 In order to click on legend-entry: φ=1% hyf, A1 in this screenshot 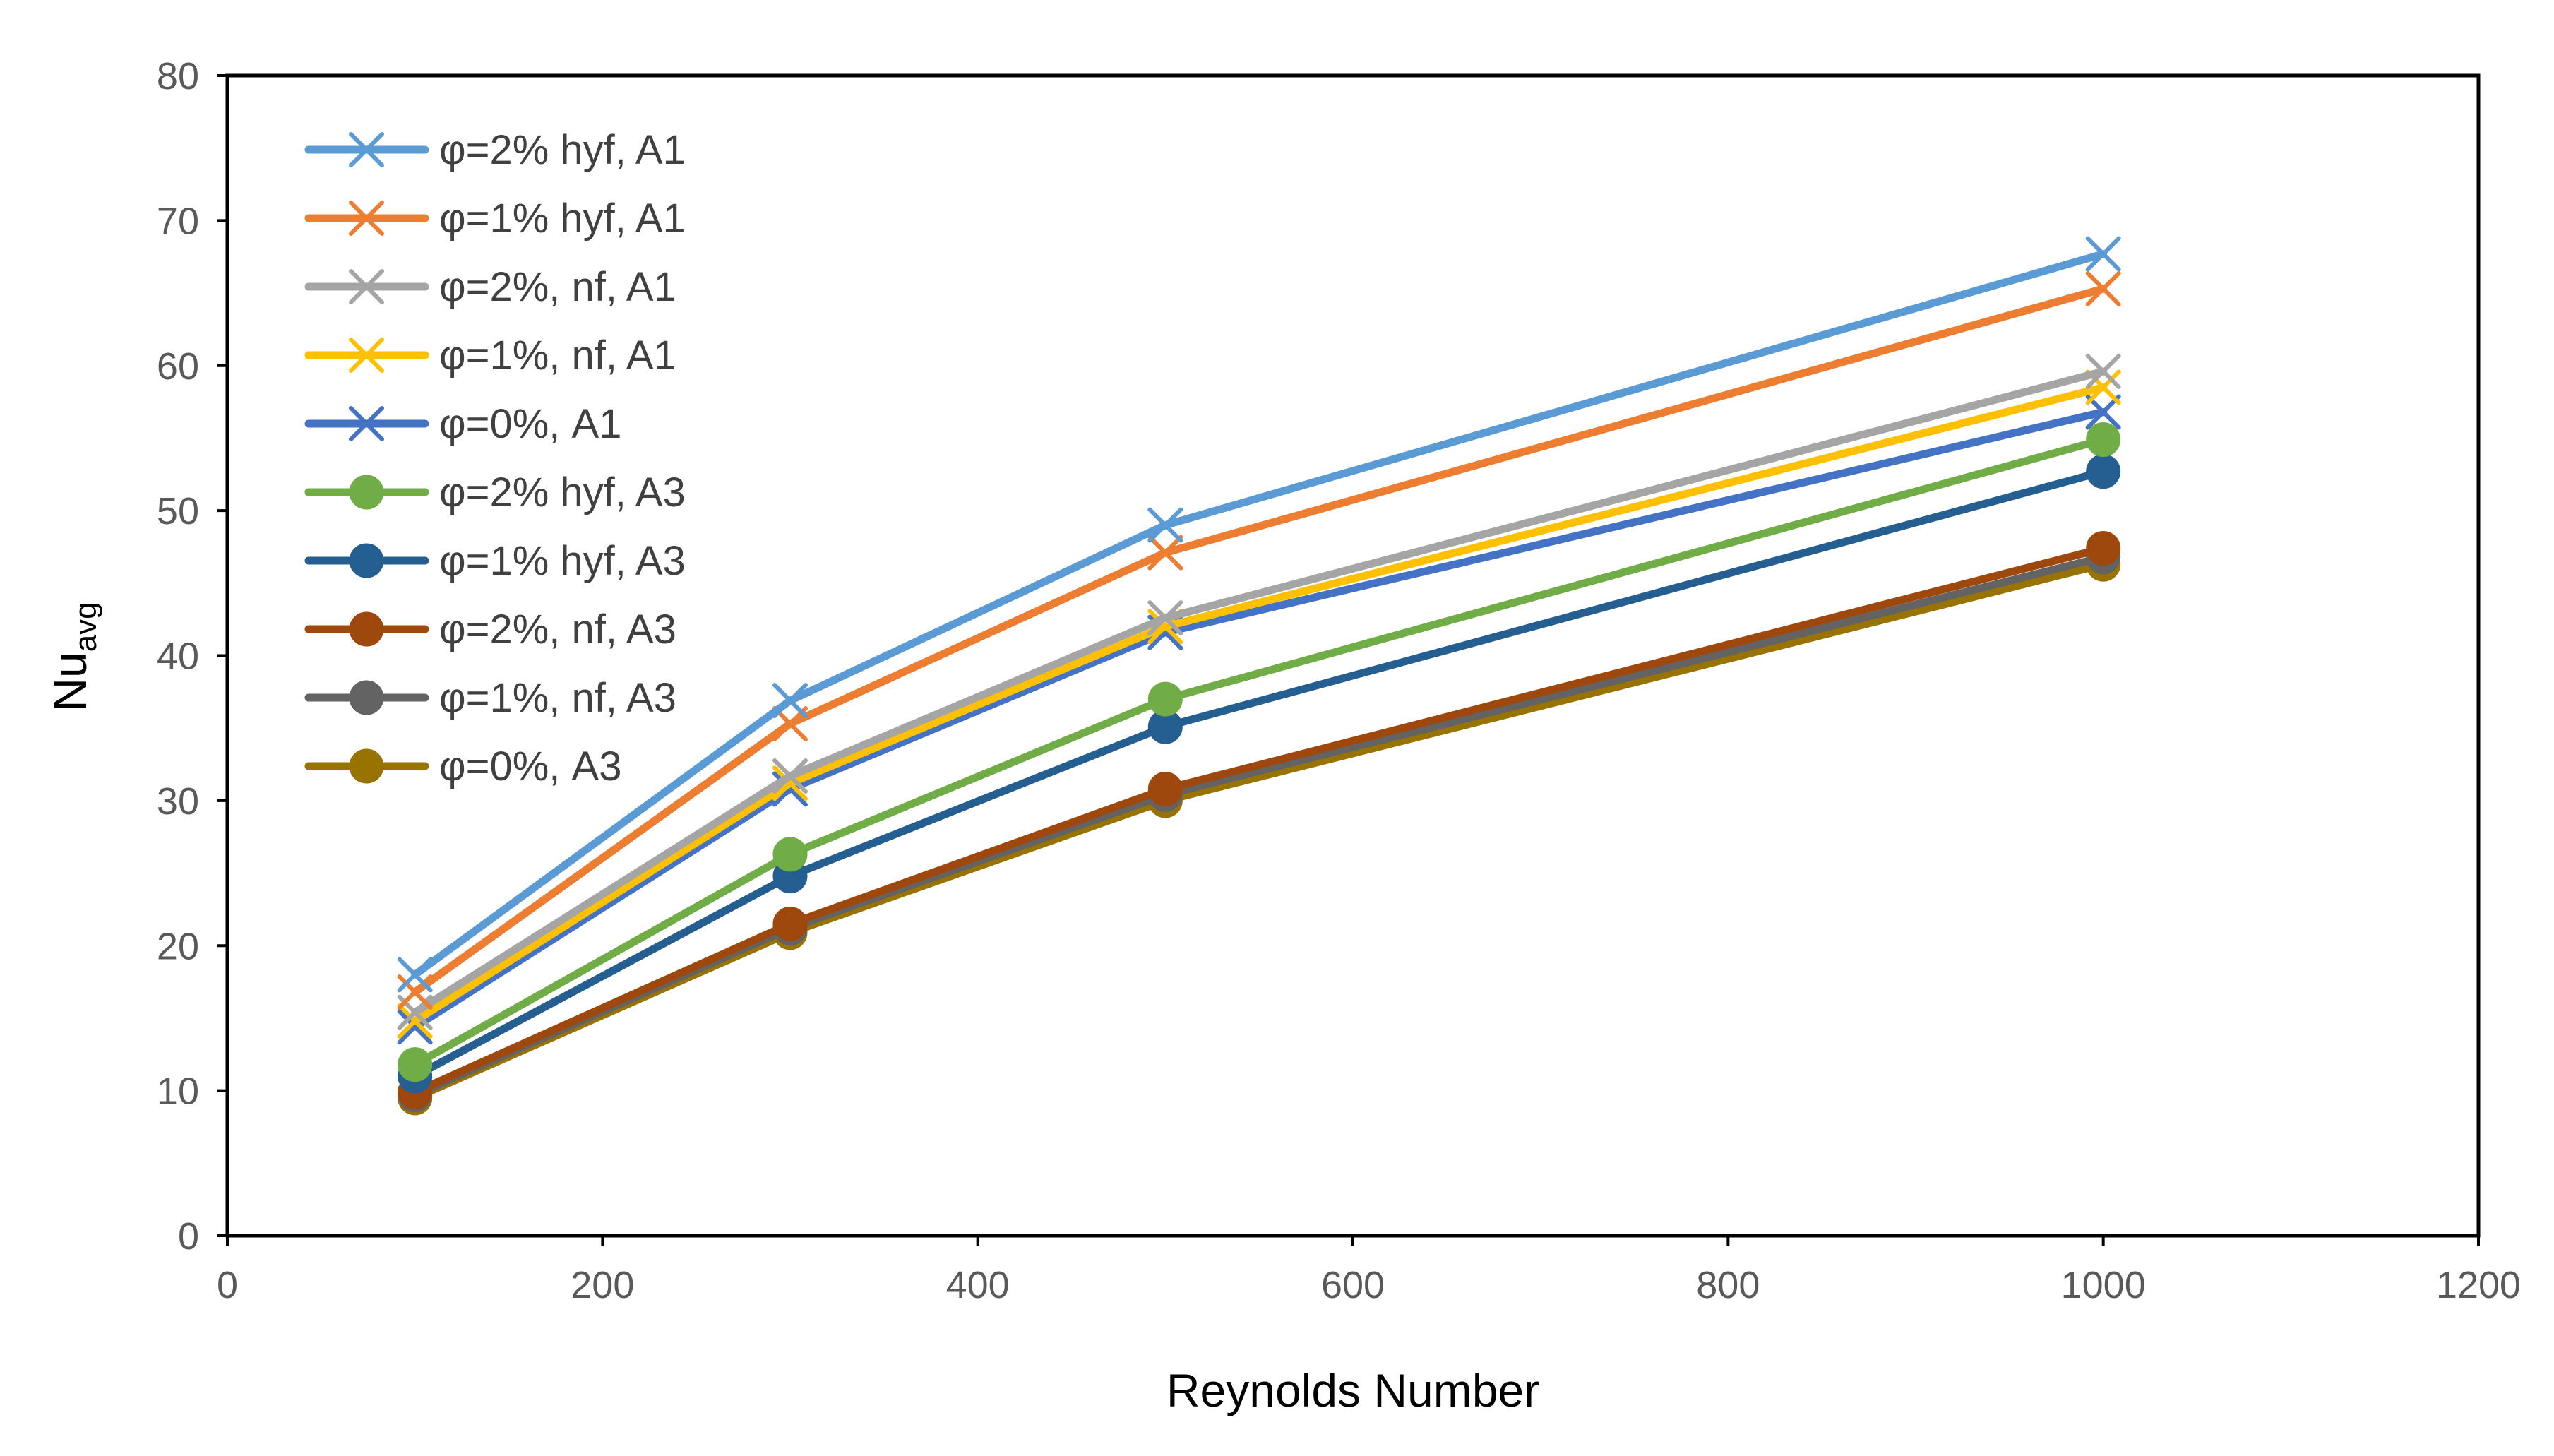, I will do `click(495, 218)`.